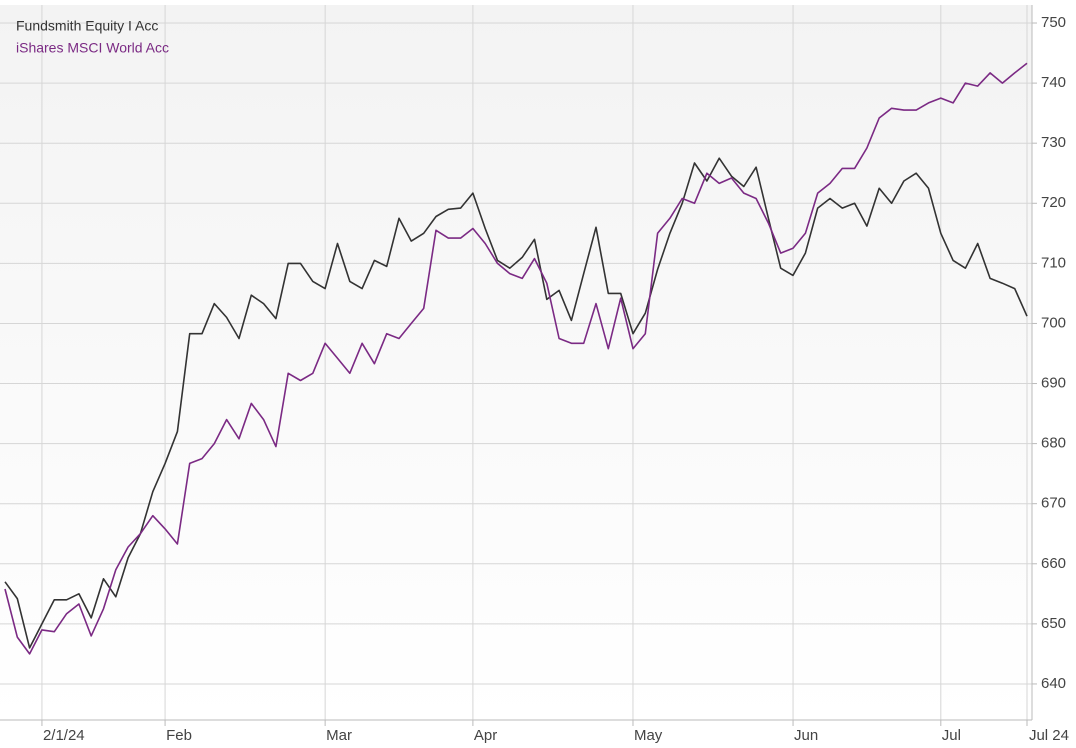 The width and height of the screenshot is (1076, 748). I want to click on x-tick-label: Jul, so click(951, 735).